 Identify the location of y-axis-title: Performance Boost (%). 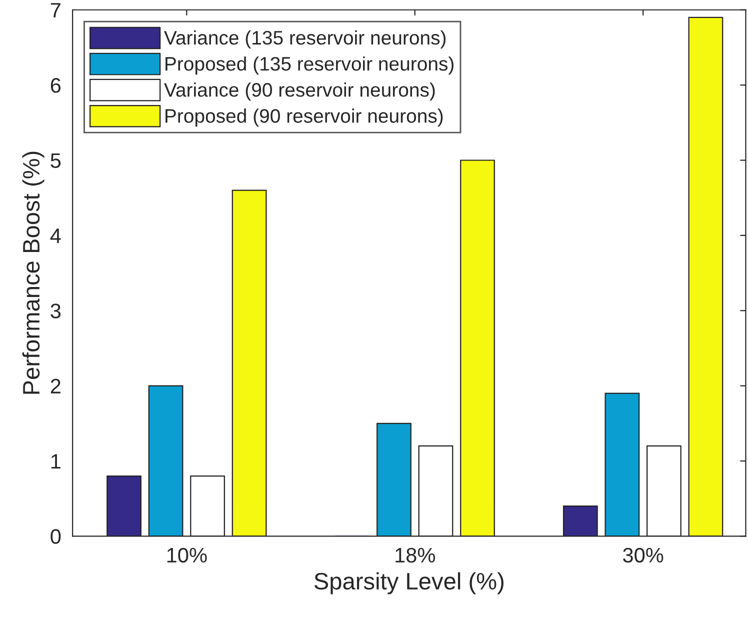
(33, 273).